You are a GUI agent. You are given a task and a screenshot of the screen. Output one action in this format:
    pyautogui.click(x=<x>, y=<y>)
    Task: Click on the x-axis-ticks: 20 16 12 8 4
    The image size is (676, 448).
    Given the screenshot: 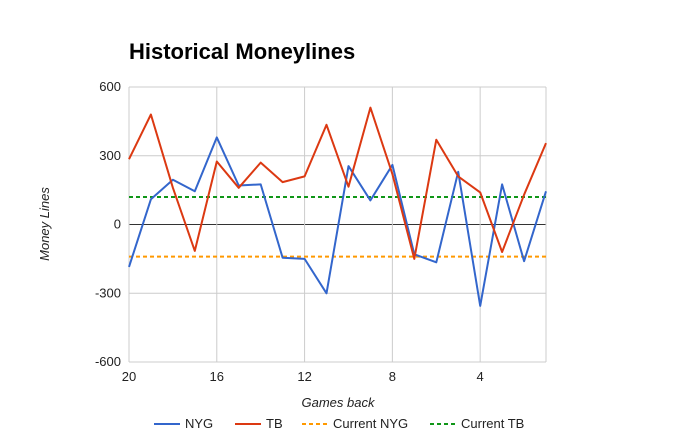 What is the action you would take?
    pyautogui.click(x=303, y=376)
    